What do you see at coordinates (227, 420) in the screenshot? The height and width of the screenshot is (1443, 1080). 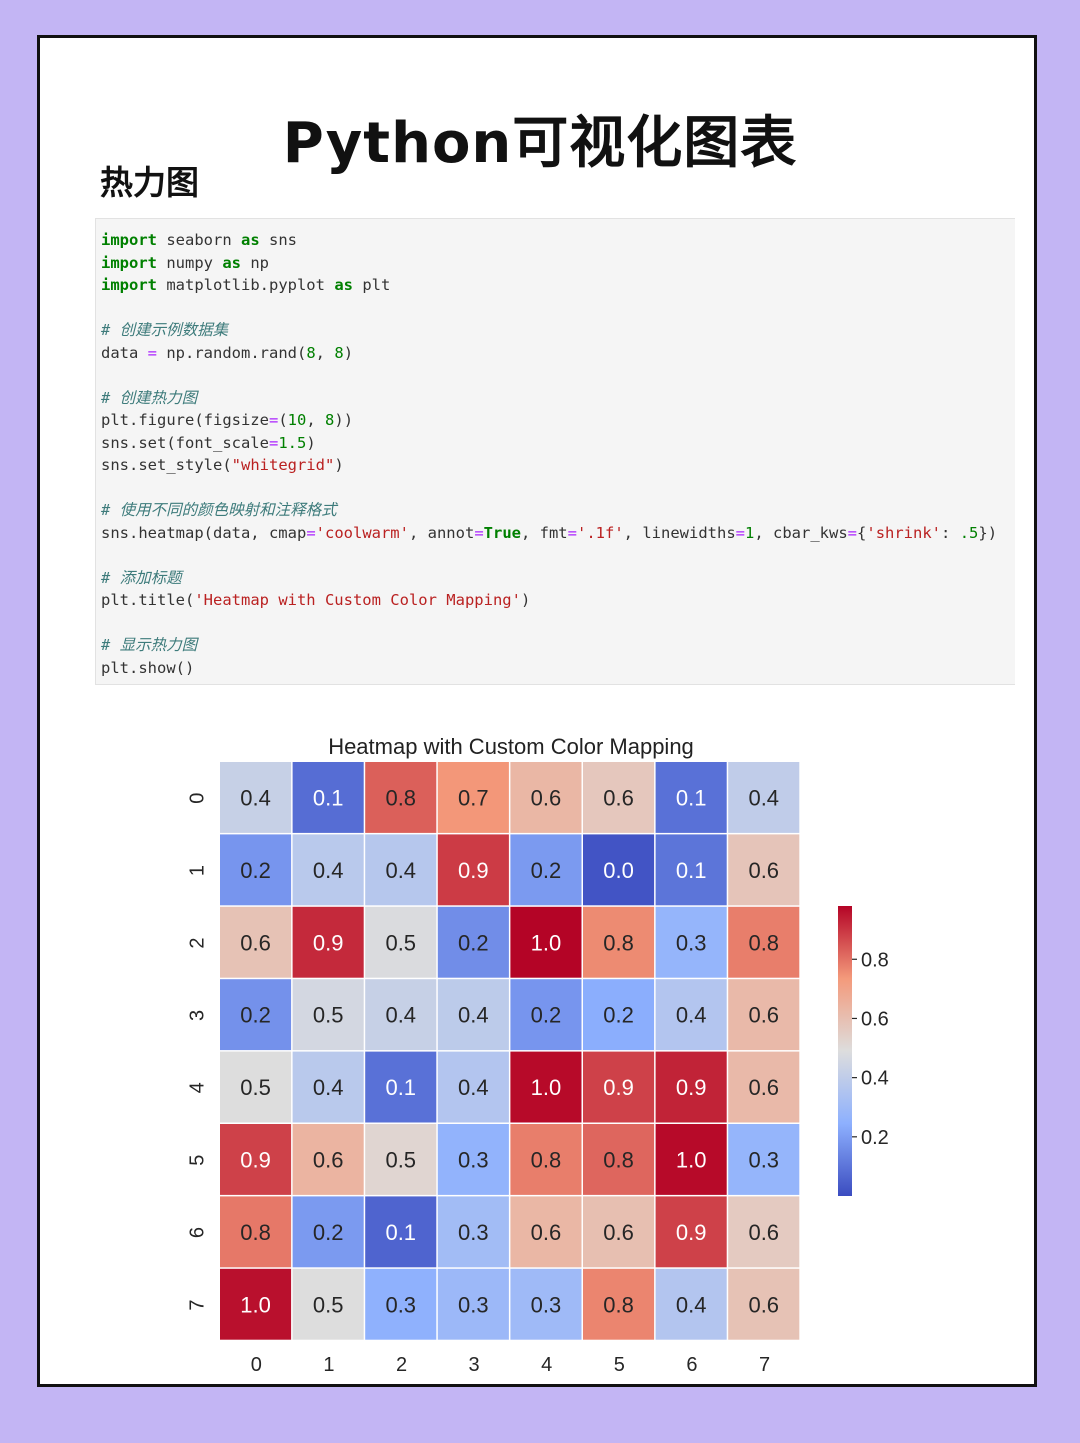 I see `code-line-figure: plt.figure(figsize=(10, 8))` at bounding box center [227, 420].